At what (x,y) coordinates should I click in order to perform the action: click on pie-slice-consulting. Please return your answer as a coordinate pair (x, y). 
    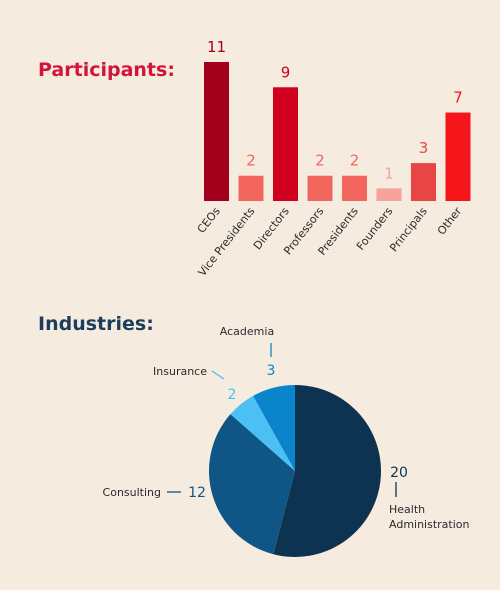
    Looking at the image, I should click on (251, 484).